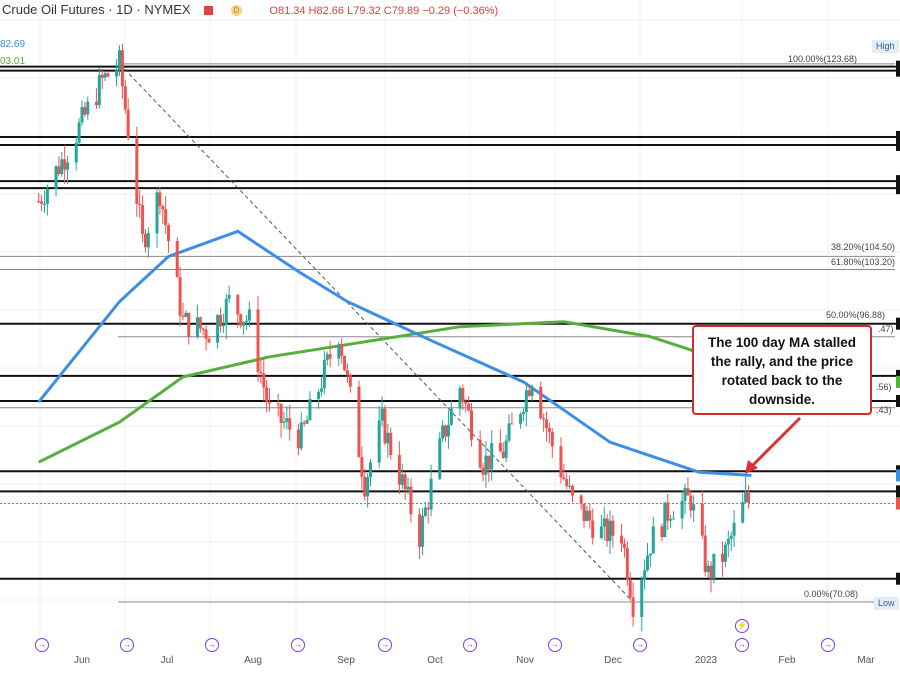  I want to click on flag-icon, so click(209, 11).